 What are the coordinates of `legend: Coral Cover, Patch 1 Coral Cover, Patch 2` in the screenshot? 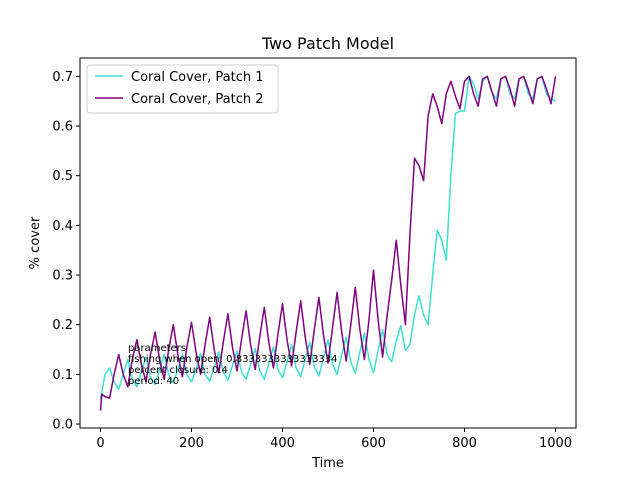 It's located at (182, 89).